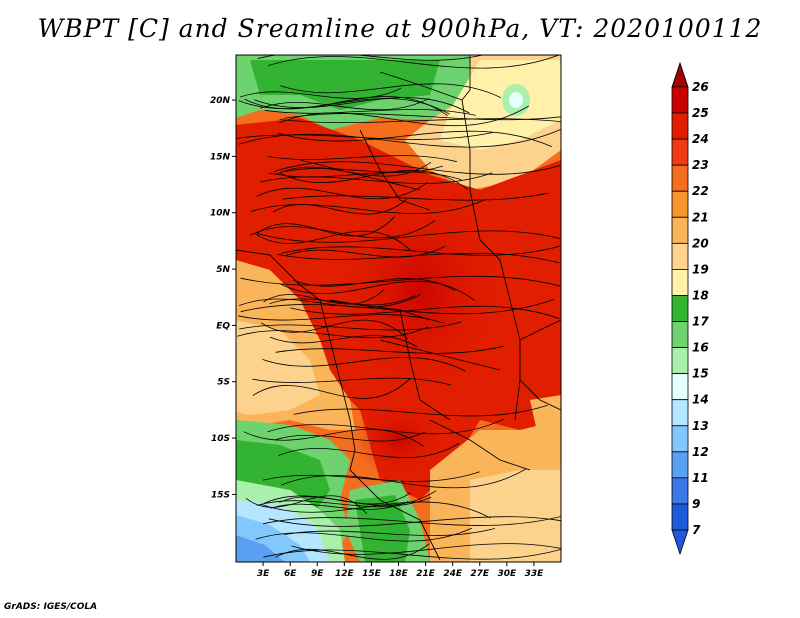 This screenshot has height=618, width=800. I want to click on colorbar-label: 16, so click(700, 348).